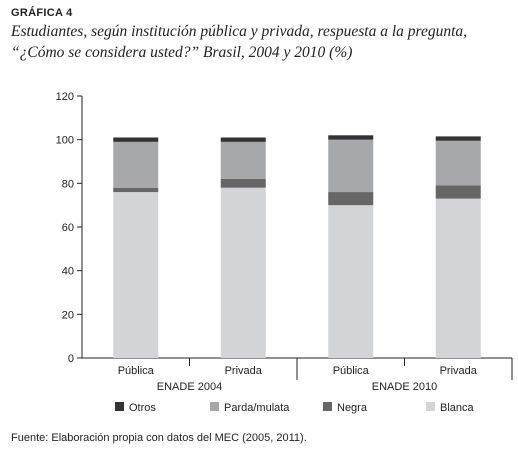 This screenshot has height=455, width=518. I want to click on legend-label: Blanca, so click(457, 408).